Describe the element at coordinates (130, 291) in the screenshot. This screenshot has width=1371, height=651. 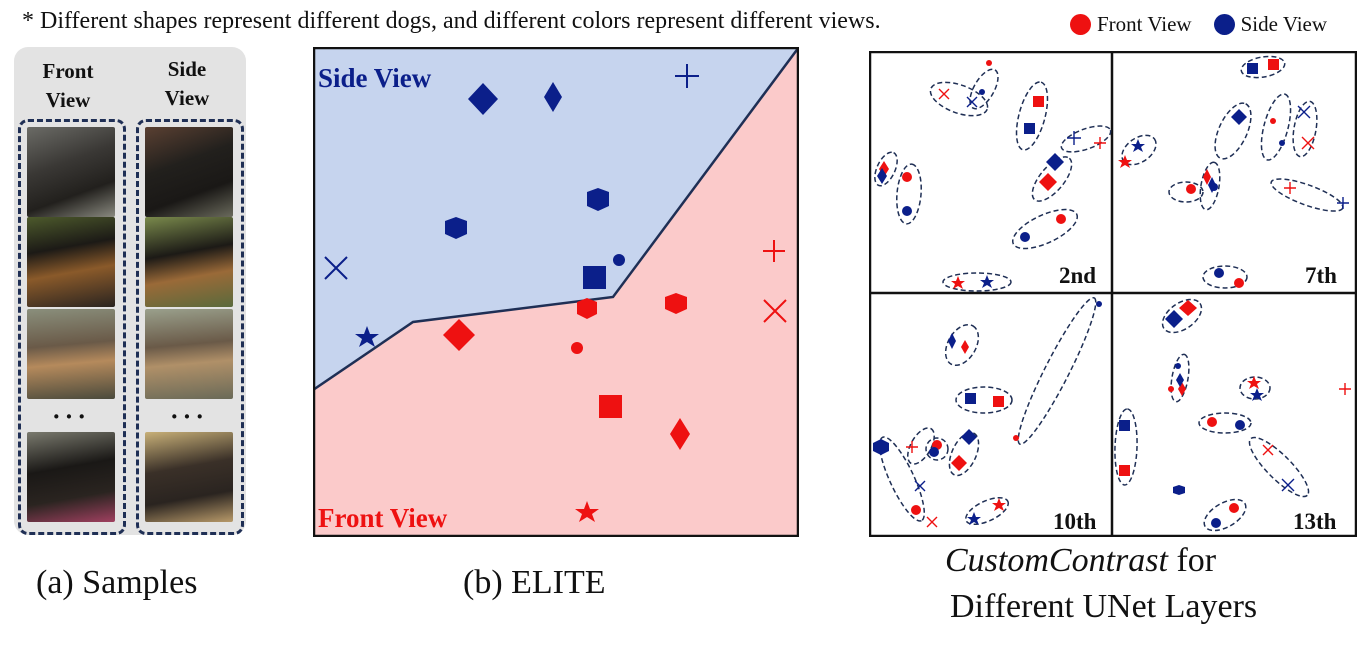
I see `samples-panel: Front View Side View ··· ···` at that location.